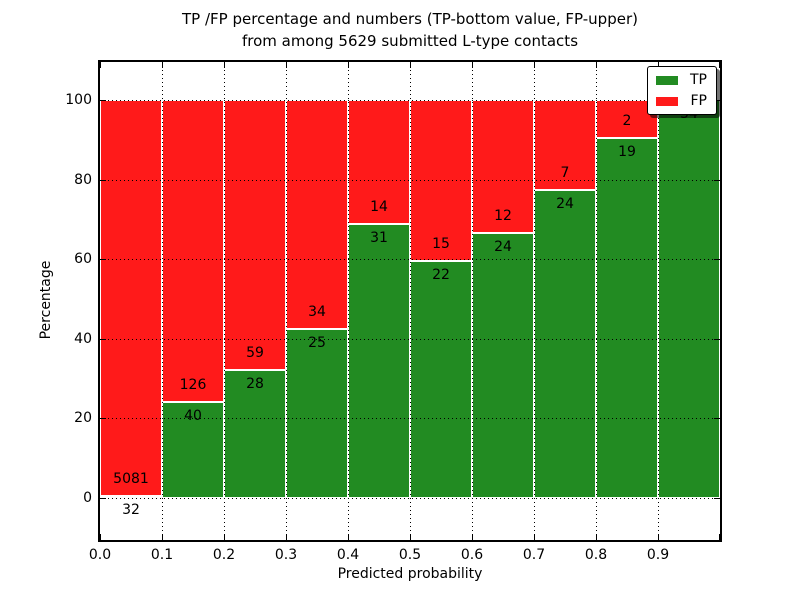 The height and width of the screenshot is (600, 800). I want to click on tp-count-label: 24, so click(503, 246).